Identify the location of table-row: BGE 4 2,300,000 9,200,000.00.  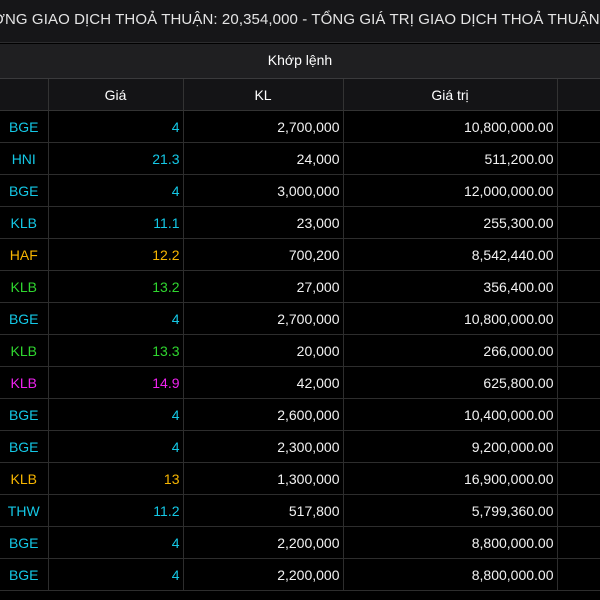
(300, 446).